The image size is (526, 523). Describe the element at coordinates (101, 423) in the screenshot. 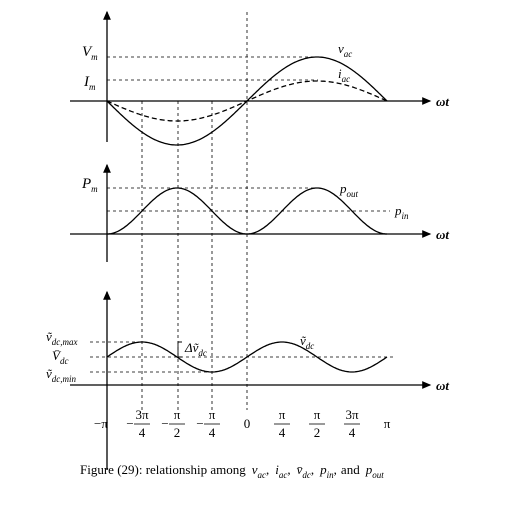

I see `tick-label: −π` at that location.